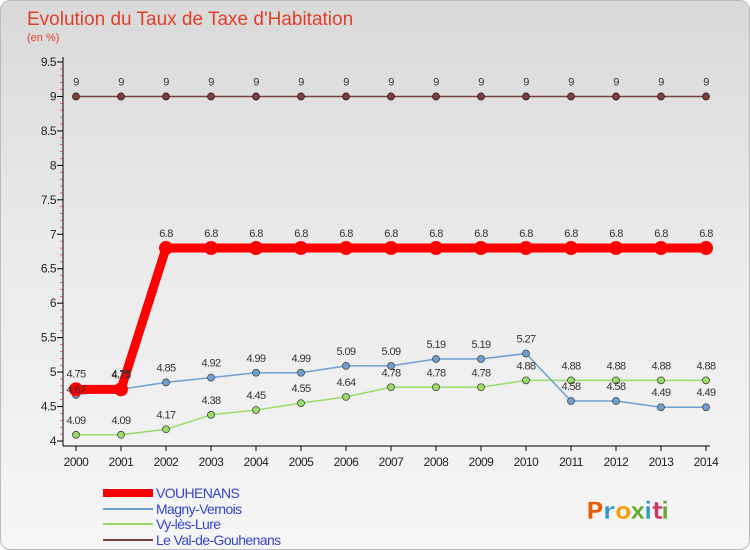 The width and height of the screenshot is (750, 550). Describe the element at coordinates (188, 524) in the screenshot. I see `legend-label: Vy-lès-Lure` at that location.